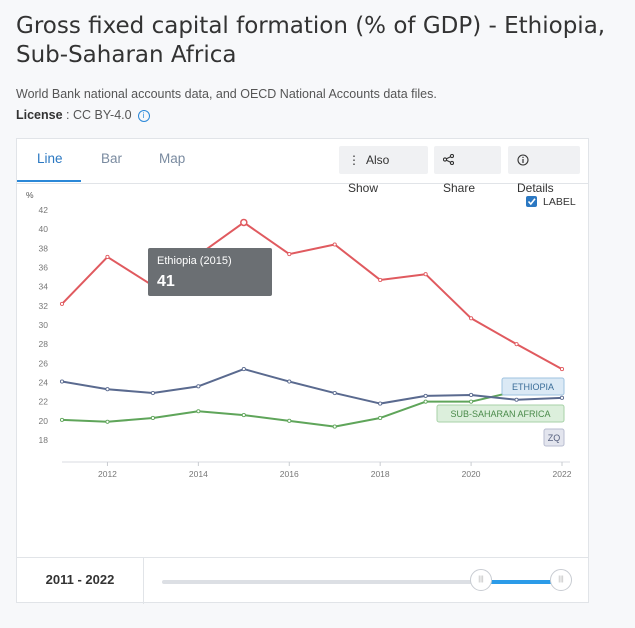 The image size is (635, 628). Describe the element at coordinates (467, 170) in the screenshot. I see `share-button: Share` at that location.